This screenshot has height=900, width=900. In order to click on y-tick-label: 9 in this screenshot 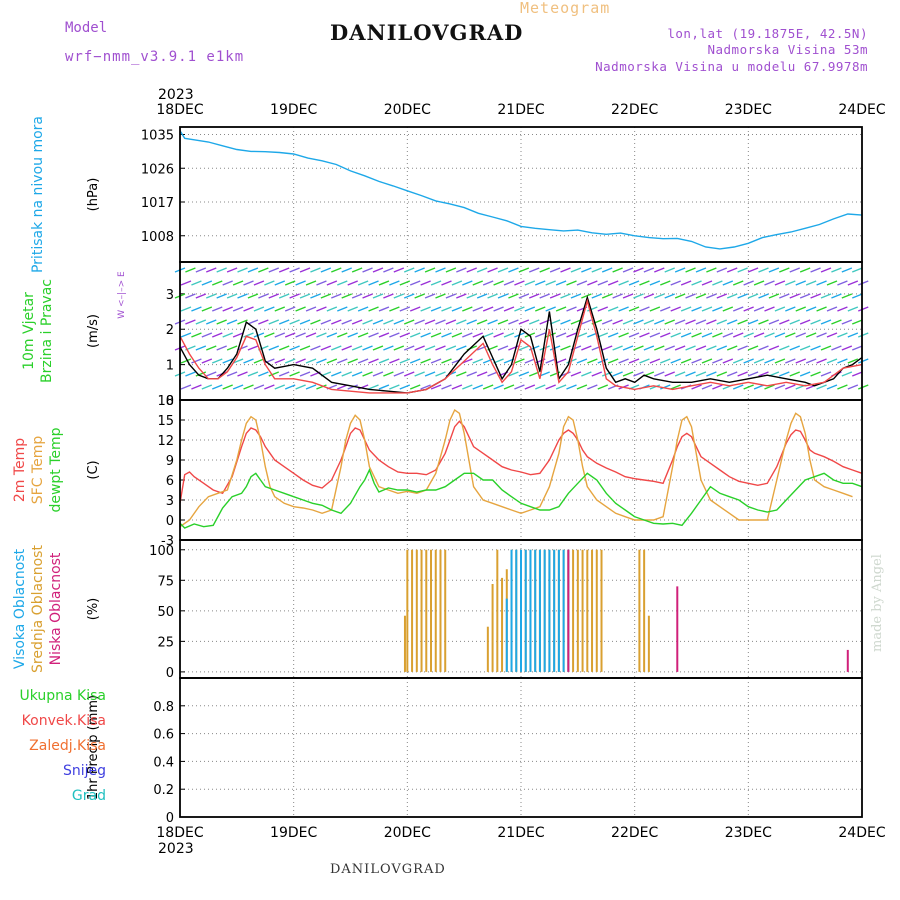, I will do `click(170, 461)`.